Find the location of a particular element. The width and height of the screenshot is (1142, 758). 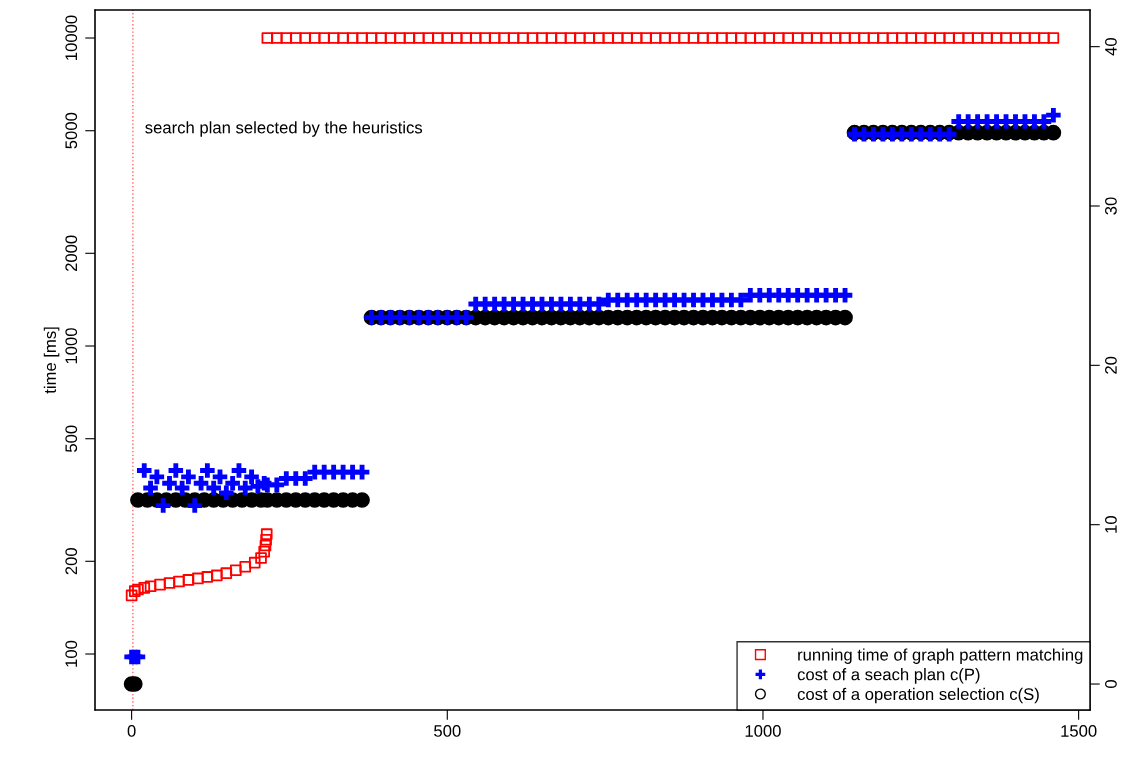

y-tick-label: 5000 is located at coordinates (71, 130).